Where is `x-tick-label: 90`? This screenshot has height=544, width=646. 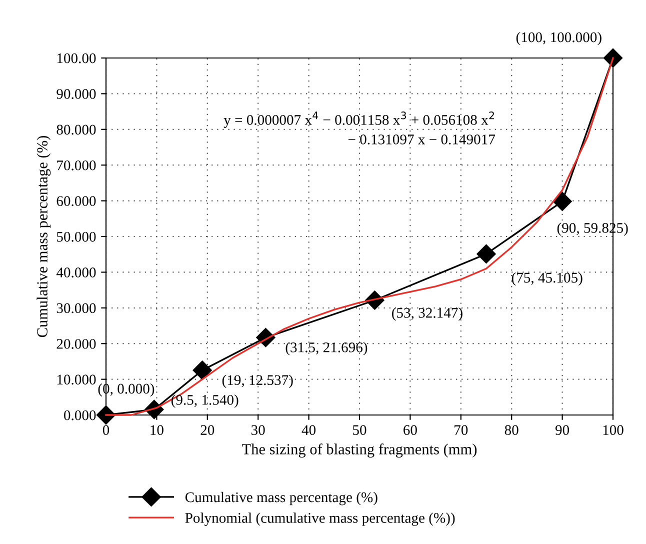
x-tick-label: 90 is located at coordinates (562, 430).